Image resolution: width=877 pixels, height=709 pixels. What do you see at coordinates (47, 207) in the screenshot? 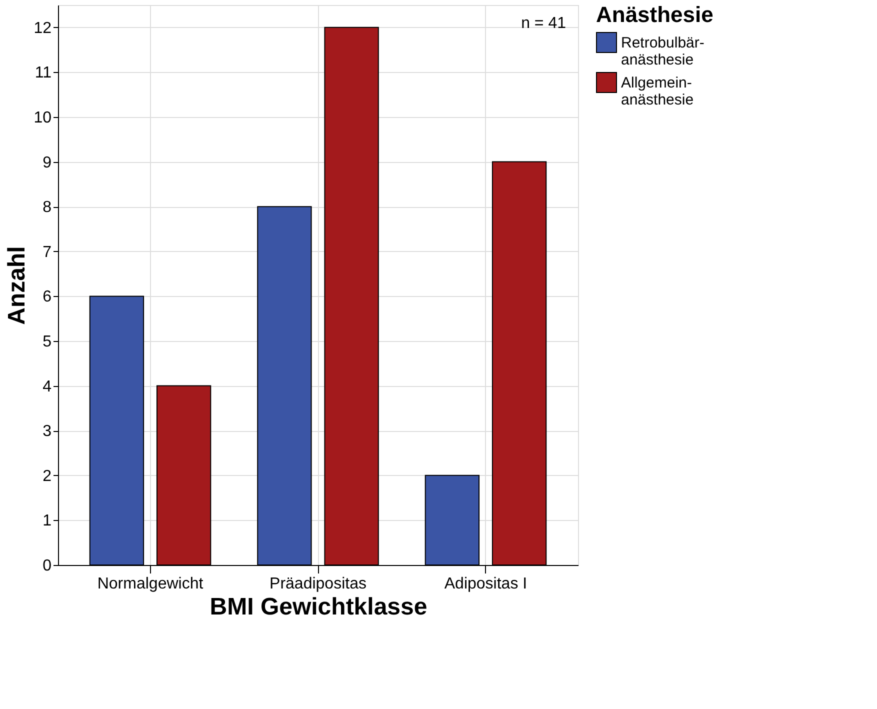
I see `y-tick-label: 8` at bounding box center [47, 207].